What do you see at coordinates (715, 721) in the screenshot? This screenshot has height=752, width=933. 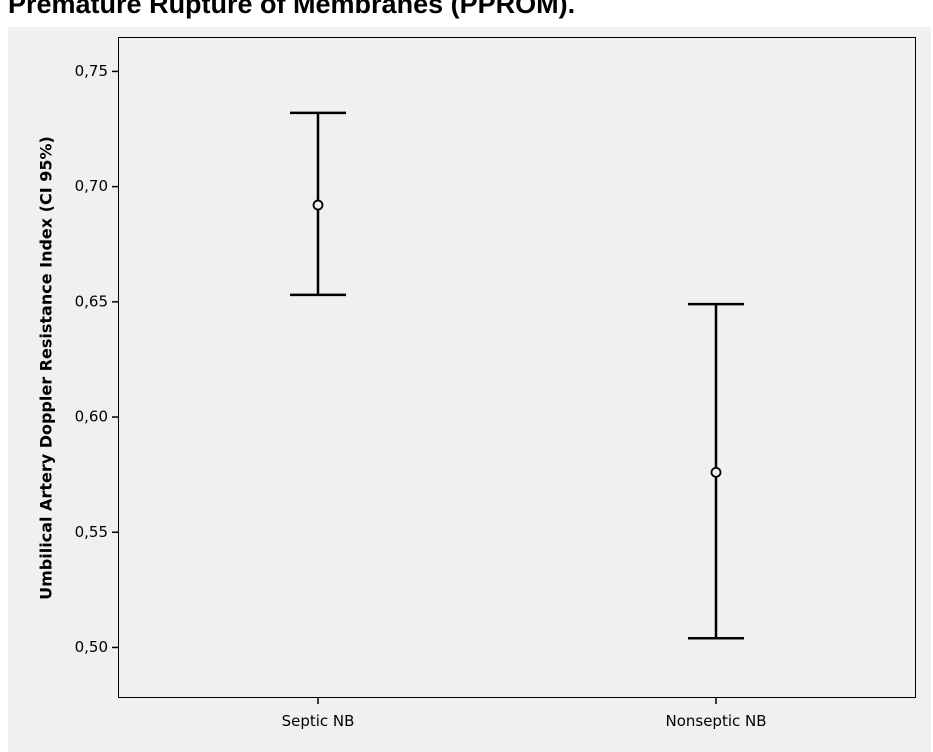 I see `x-tick-label: Nonseptic NB` at bounding box center [715, 721].